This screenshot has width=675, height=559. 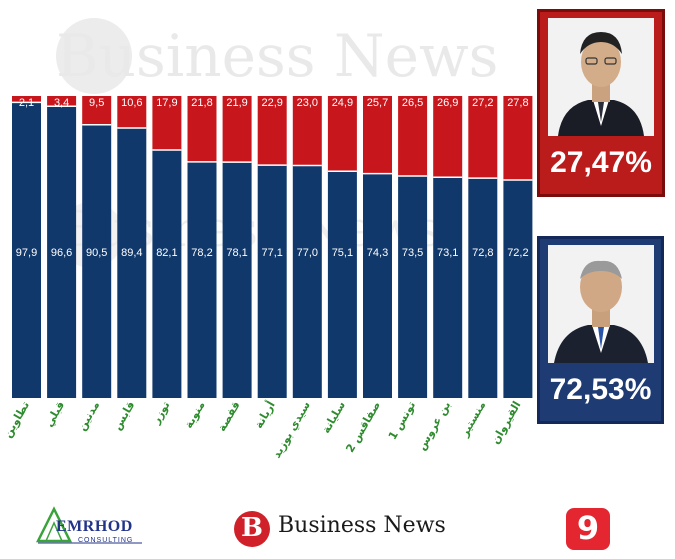 I want to click on data-label-red: 26,5, so click(x=412, y=103).